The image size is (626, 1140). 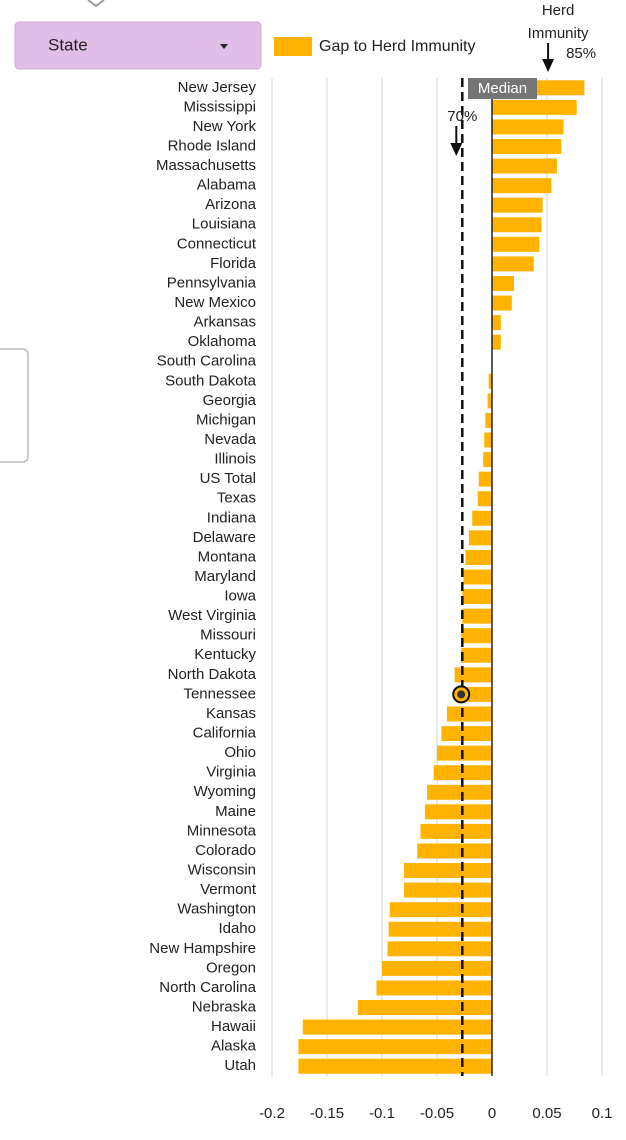 I want to click on herd-arrowhead, so click(x=548, y=65).